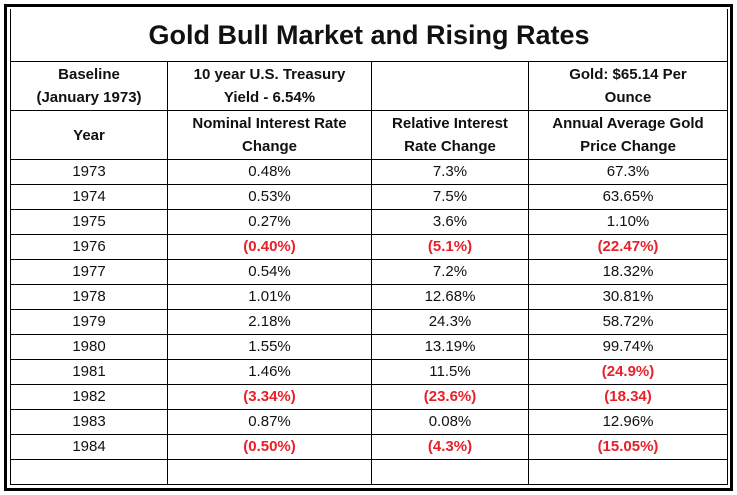  Describe the element at coordinates (628, 135) in the screenshot. I see `header-cell: Annual Average Gold Price Change` at that location.